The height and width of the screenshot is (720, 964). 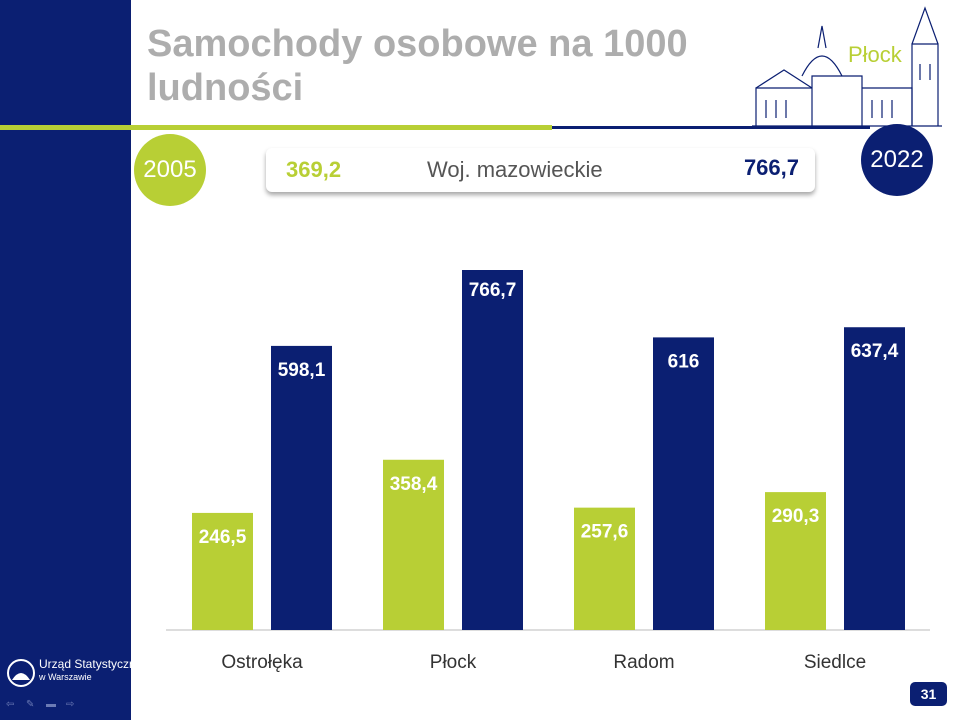 I want to click on city-label: Płock, so click(x=875, y=54).